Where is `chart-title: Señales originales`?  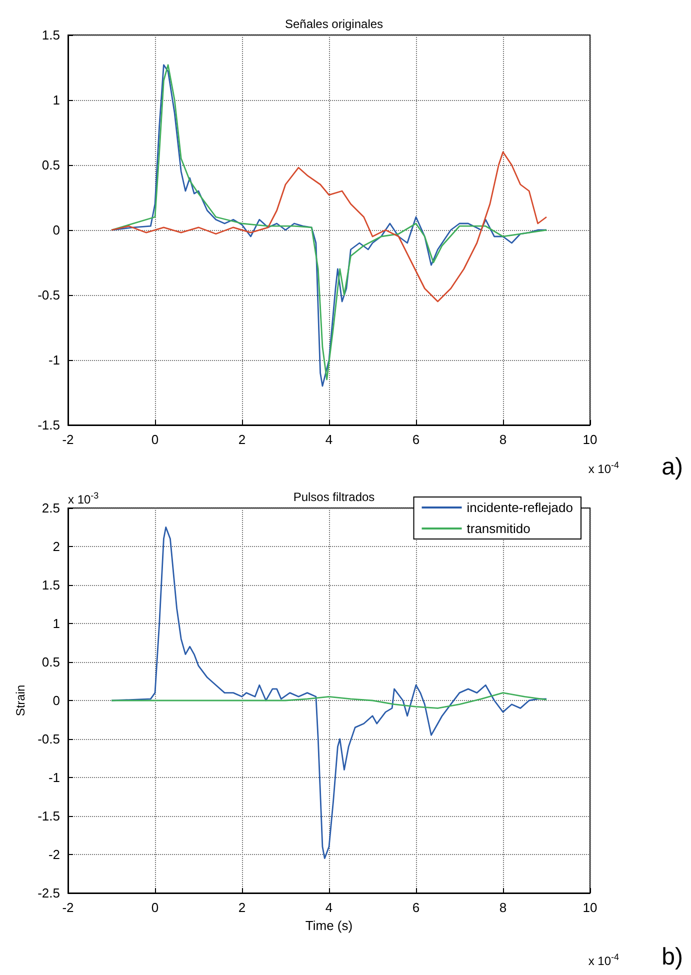
chart-title: Señales originales is located at coordinates (334, 24).